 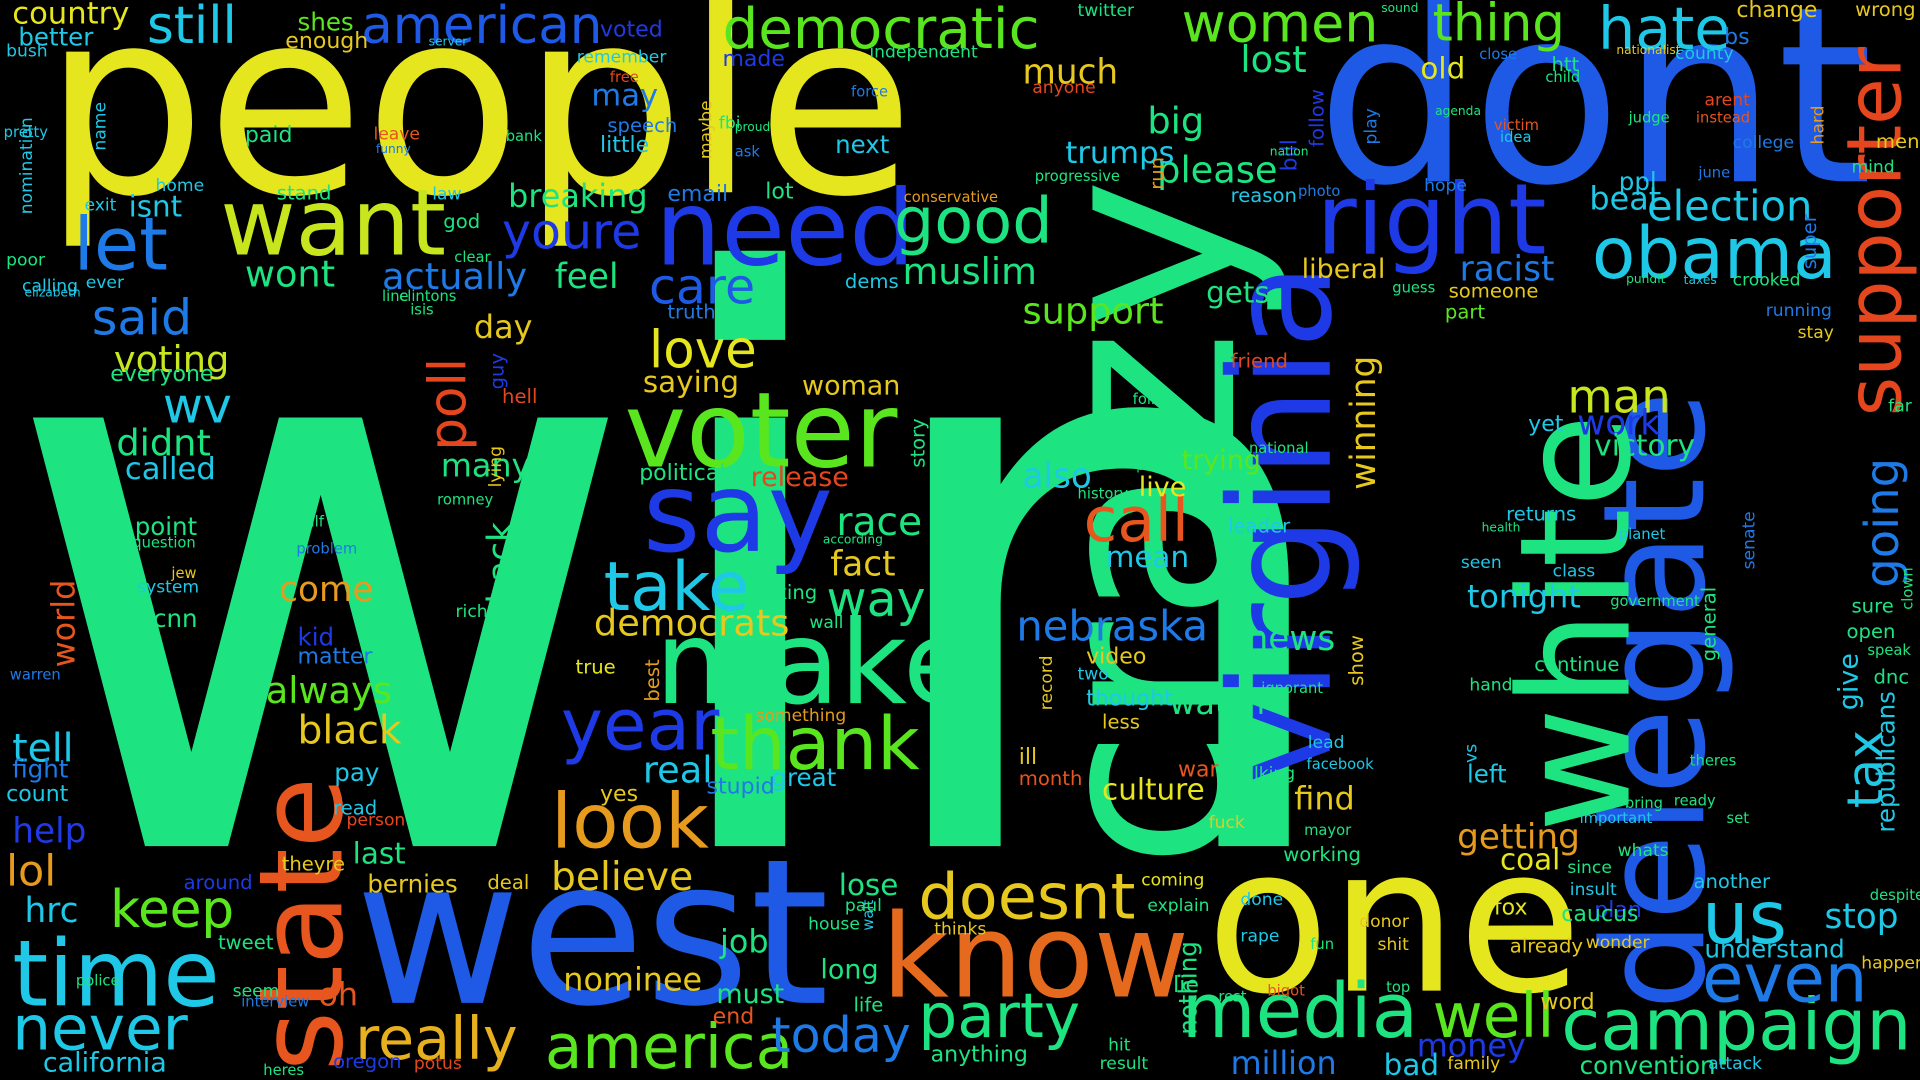 I want to click on cloud-word: heres, so click(x=284, y=1070).